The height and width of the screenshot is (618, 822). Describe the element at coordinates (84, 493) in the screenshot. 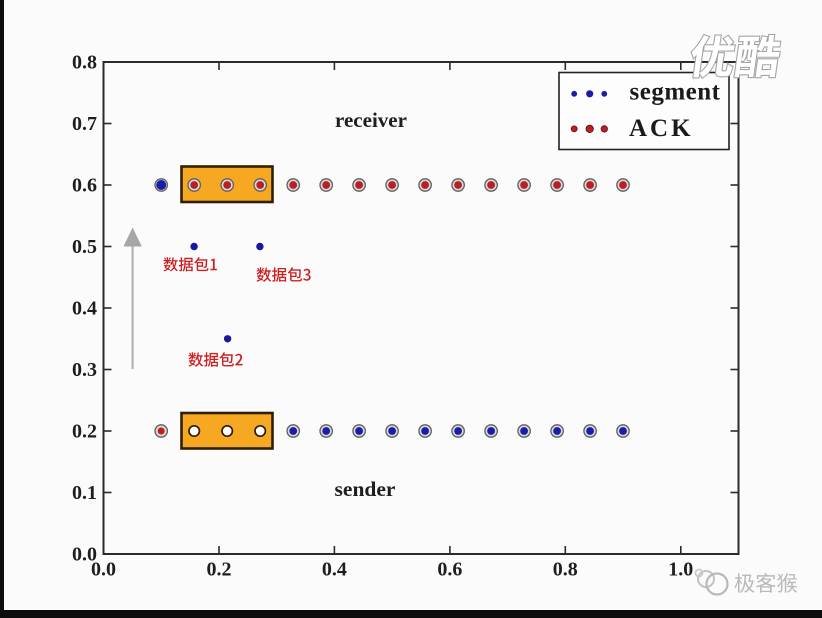

I see `svg-text: 0.1` at that location.